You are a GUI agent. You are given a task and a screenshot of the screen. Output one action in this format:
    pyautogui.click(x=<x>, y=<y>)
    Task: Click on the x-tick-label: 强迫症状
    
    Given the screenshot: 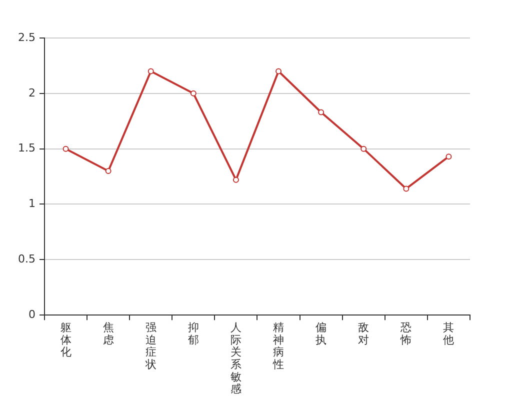 What is the action you would take?
    pyautogui.click(x=150, y=346)
    